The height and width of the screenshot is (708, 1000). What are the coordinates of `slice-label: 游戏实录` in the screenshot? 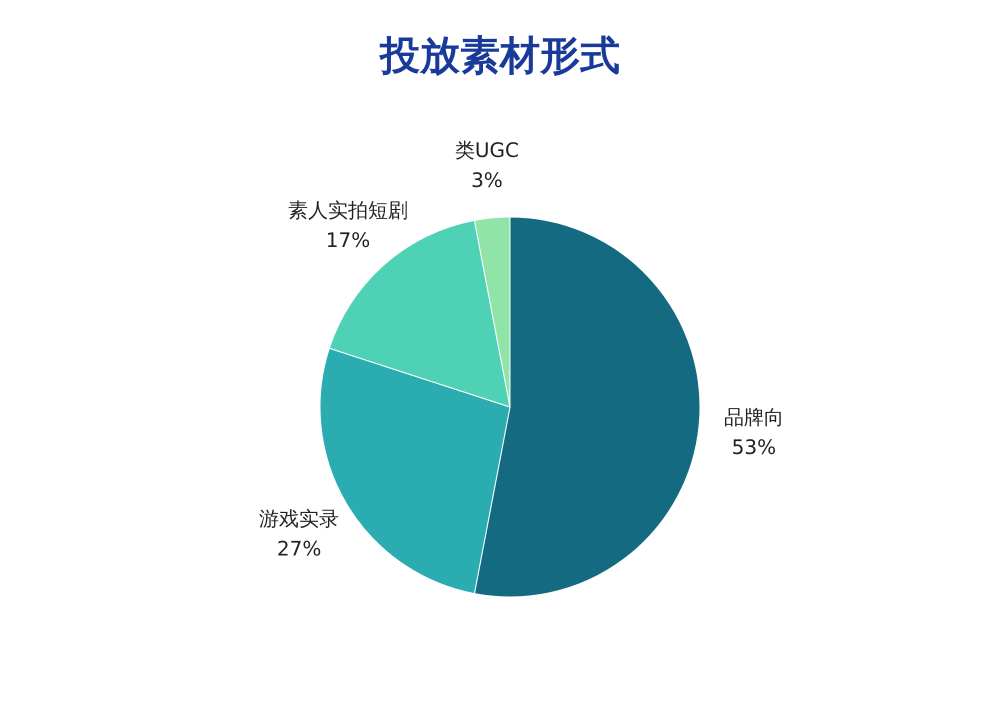 It's located at (299, 518).